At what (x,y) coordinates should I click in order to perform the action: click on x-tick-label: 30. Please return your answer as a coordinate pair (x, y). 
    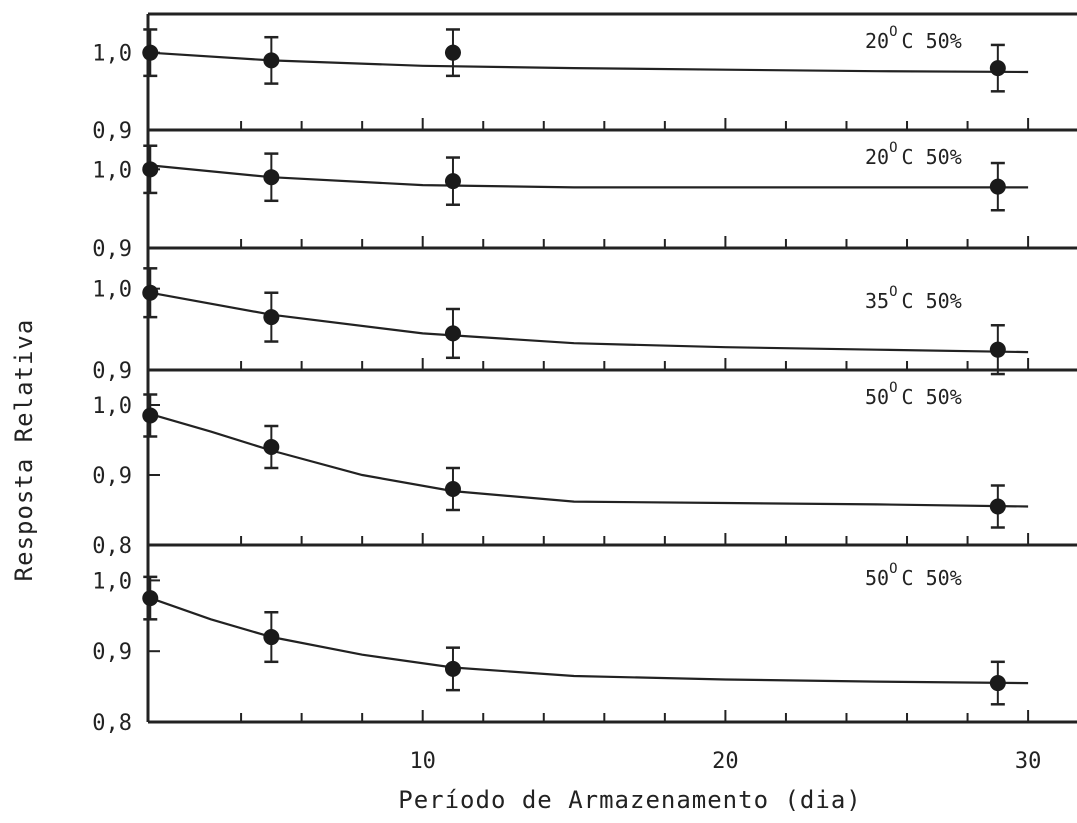
    Looking at the image, I should click on (1028, 761).